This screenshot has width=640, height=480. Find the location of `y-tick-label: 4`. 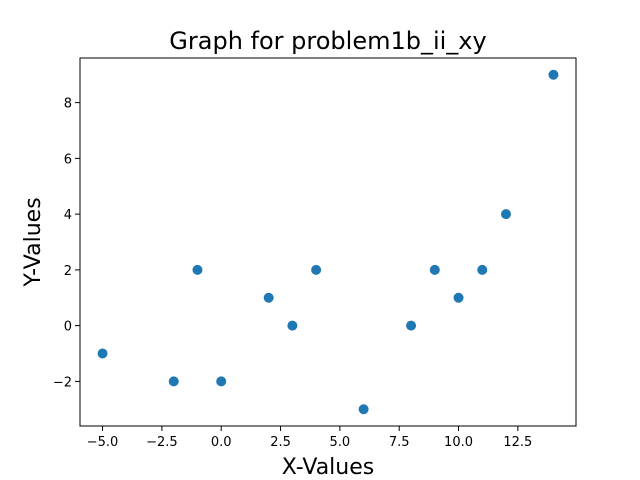

y-tick-label: 4 is located at coordinates (68, 215).